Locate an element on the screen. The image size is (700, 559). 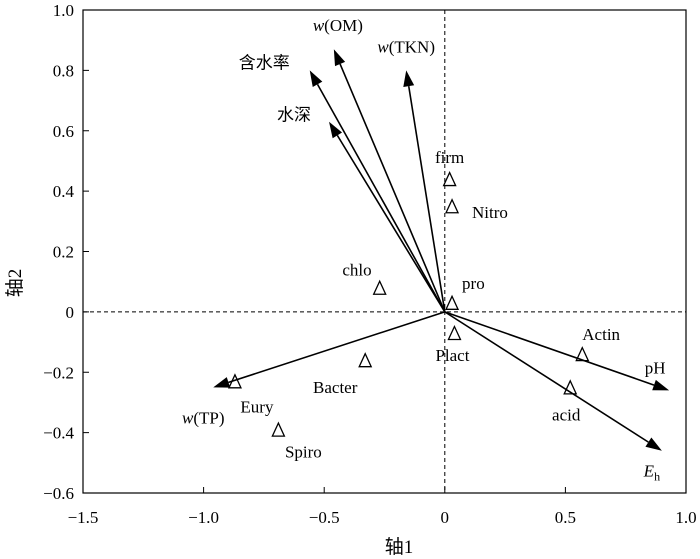
y-axis-title: 轴2 is located at coordinates (15, 283).